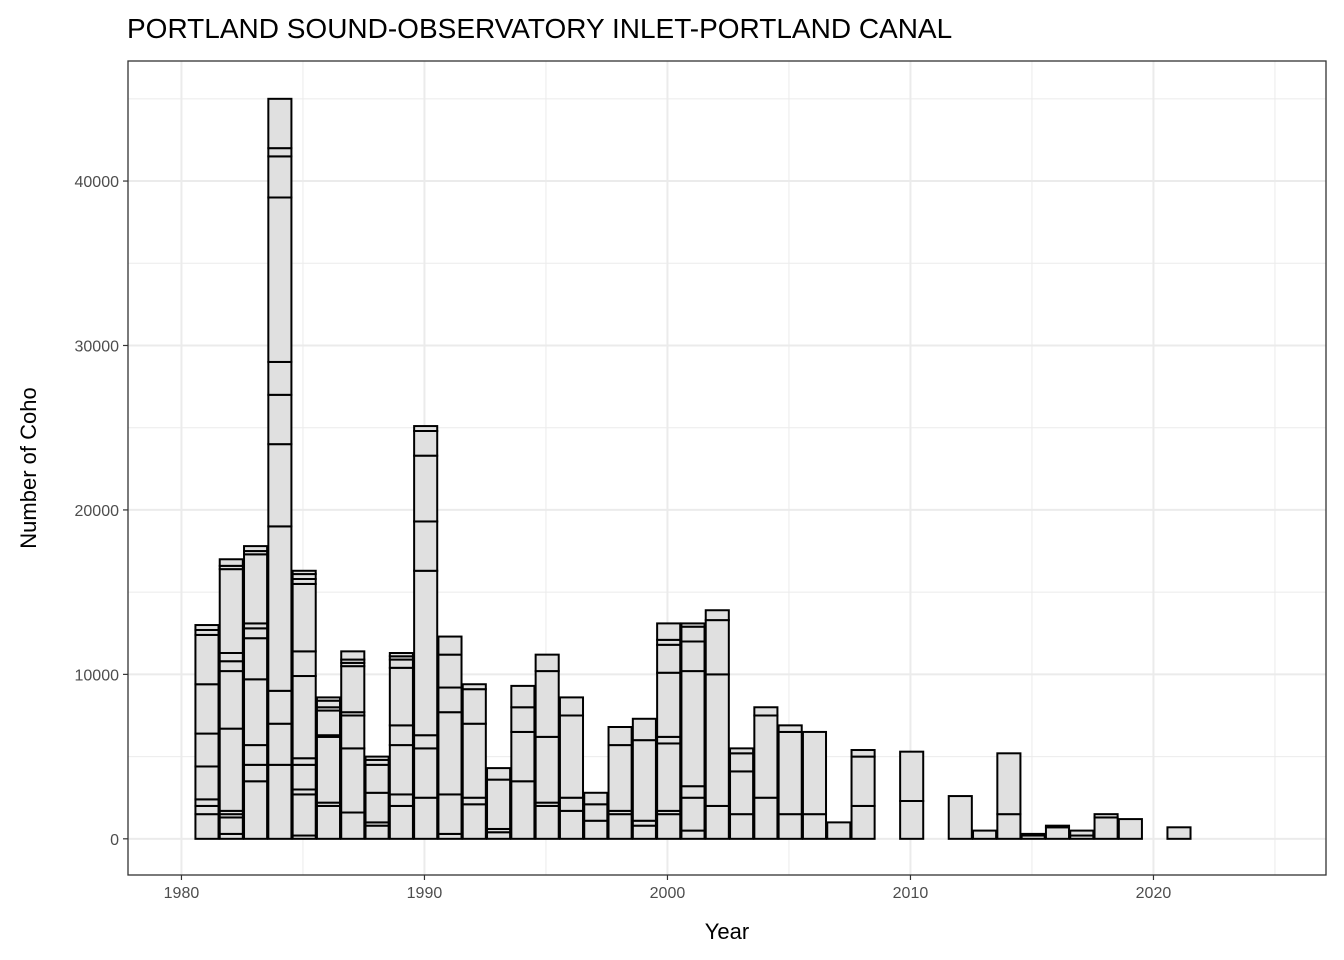 The width and height of the screenshot is (1344, 960). I want to click on x-tick-label: 1980, so click(182, 893).